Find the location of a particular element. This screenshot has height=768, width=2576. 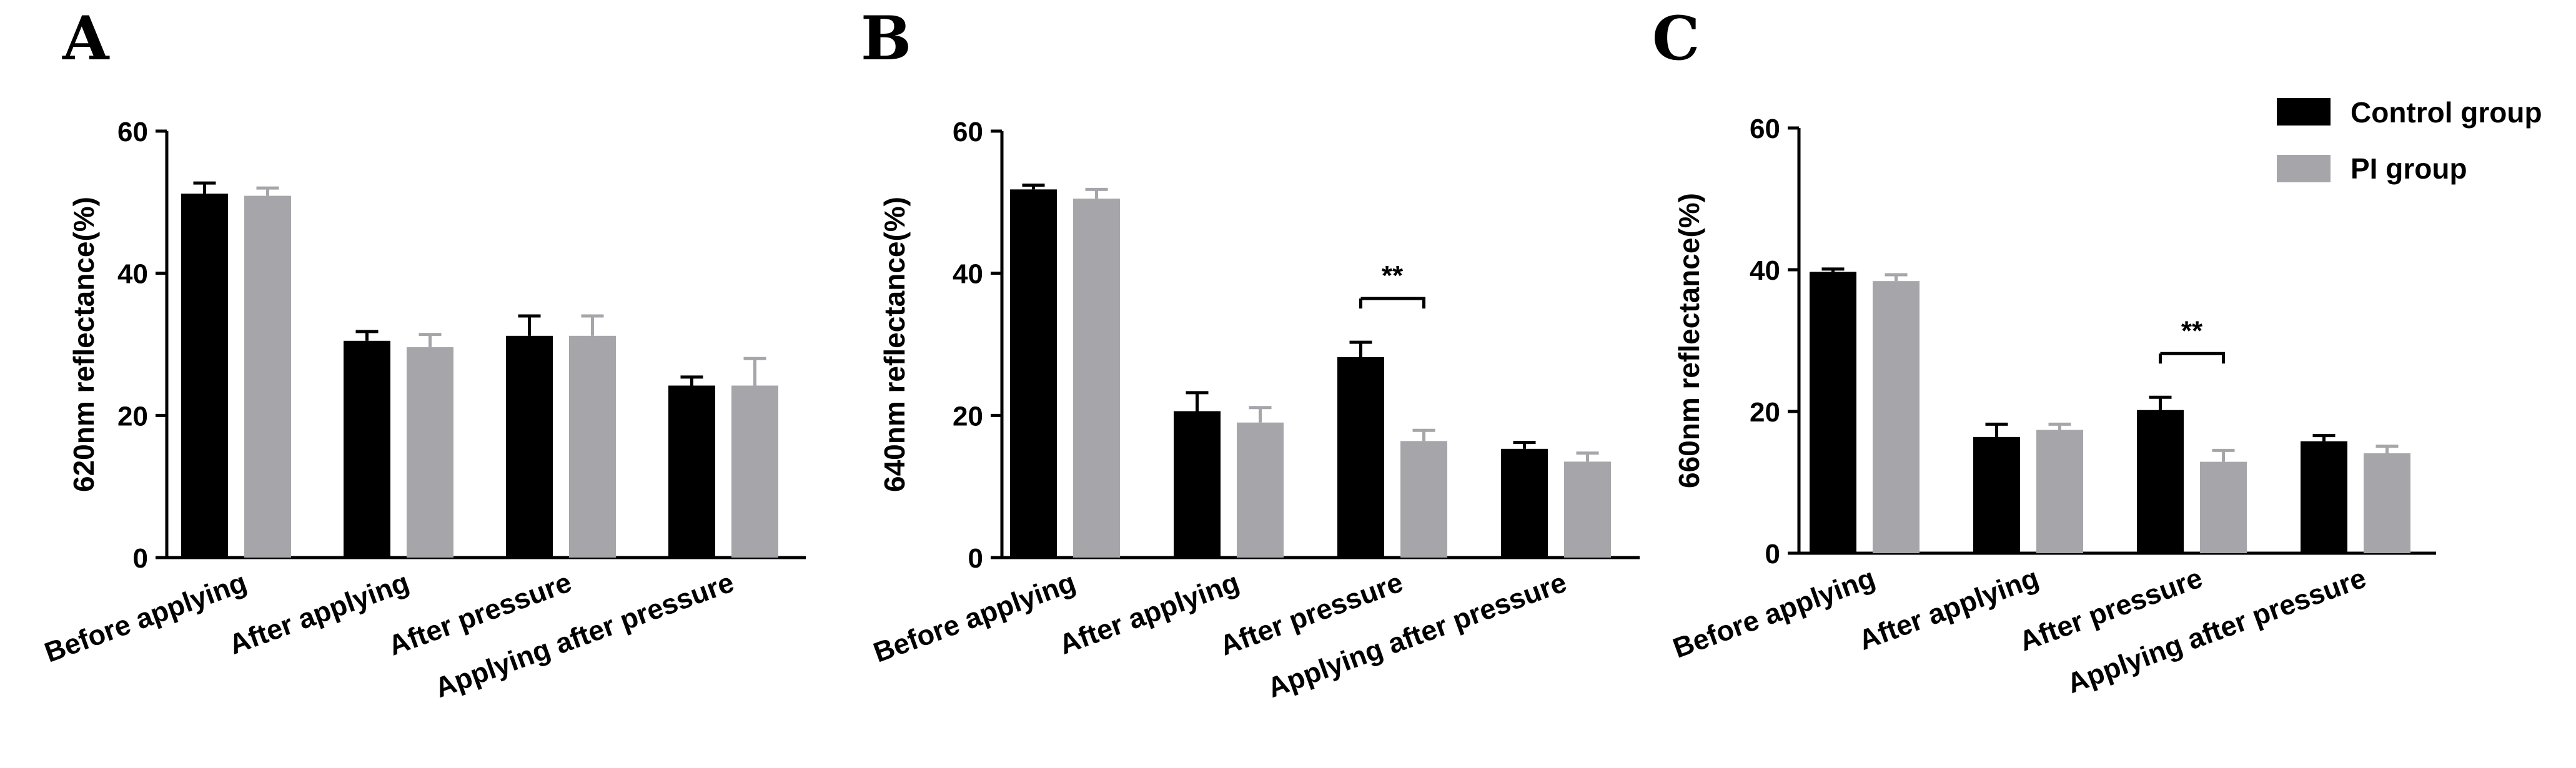

y-axis-title: 640nm reflectance(%) is located at coordinates (894, 344).